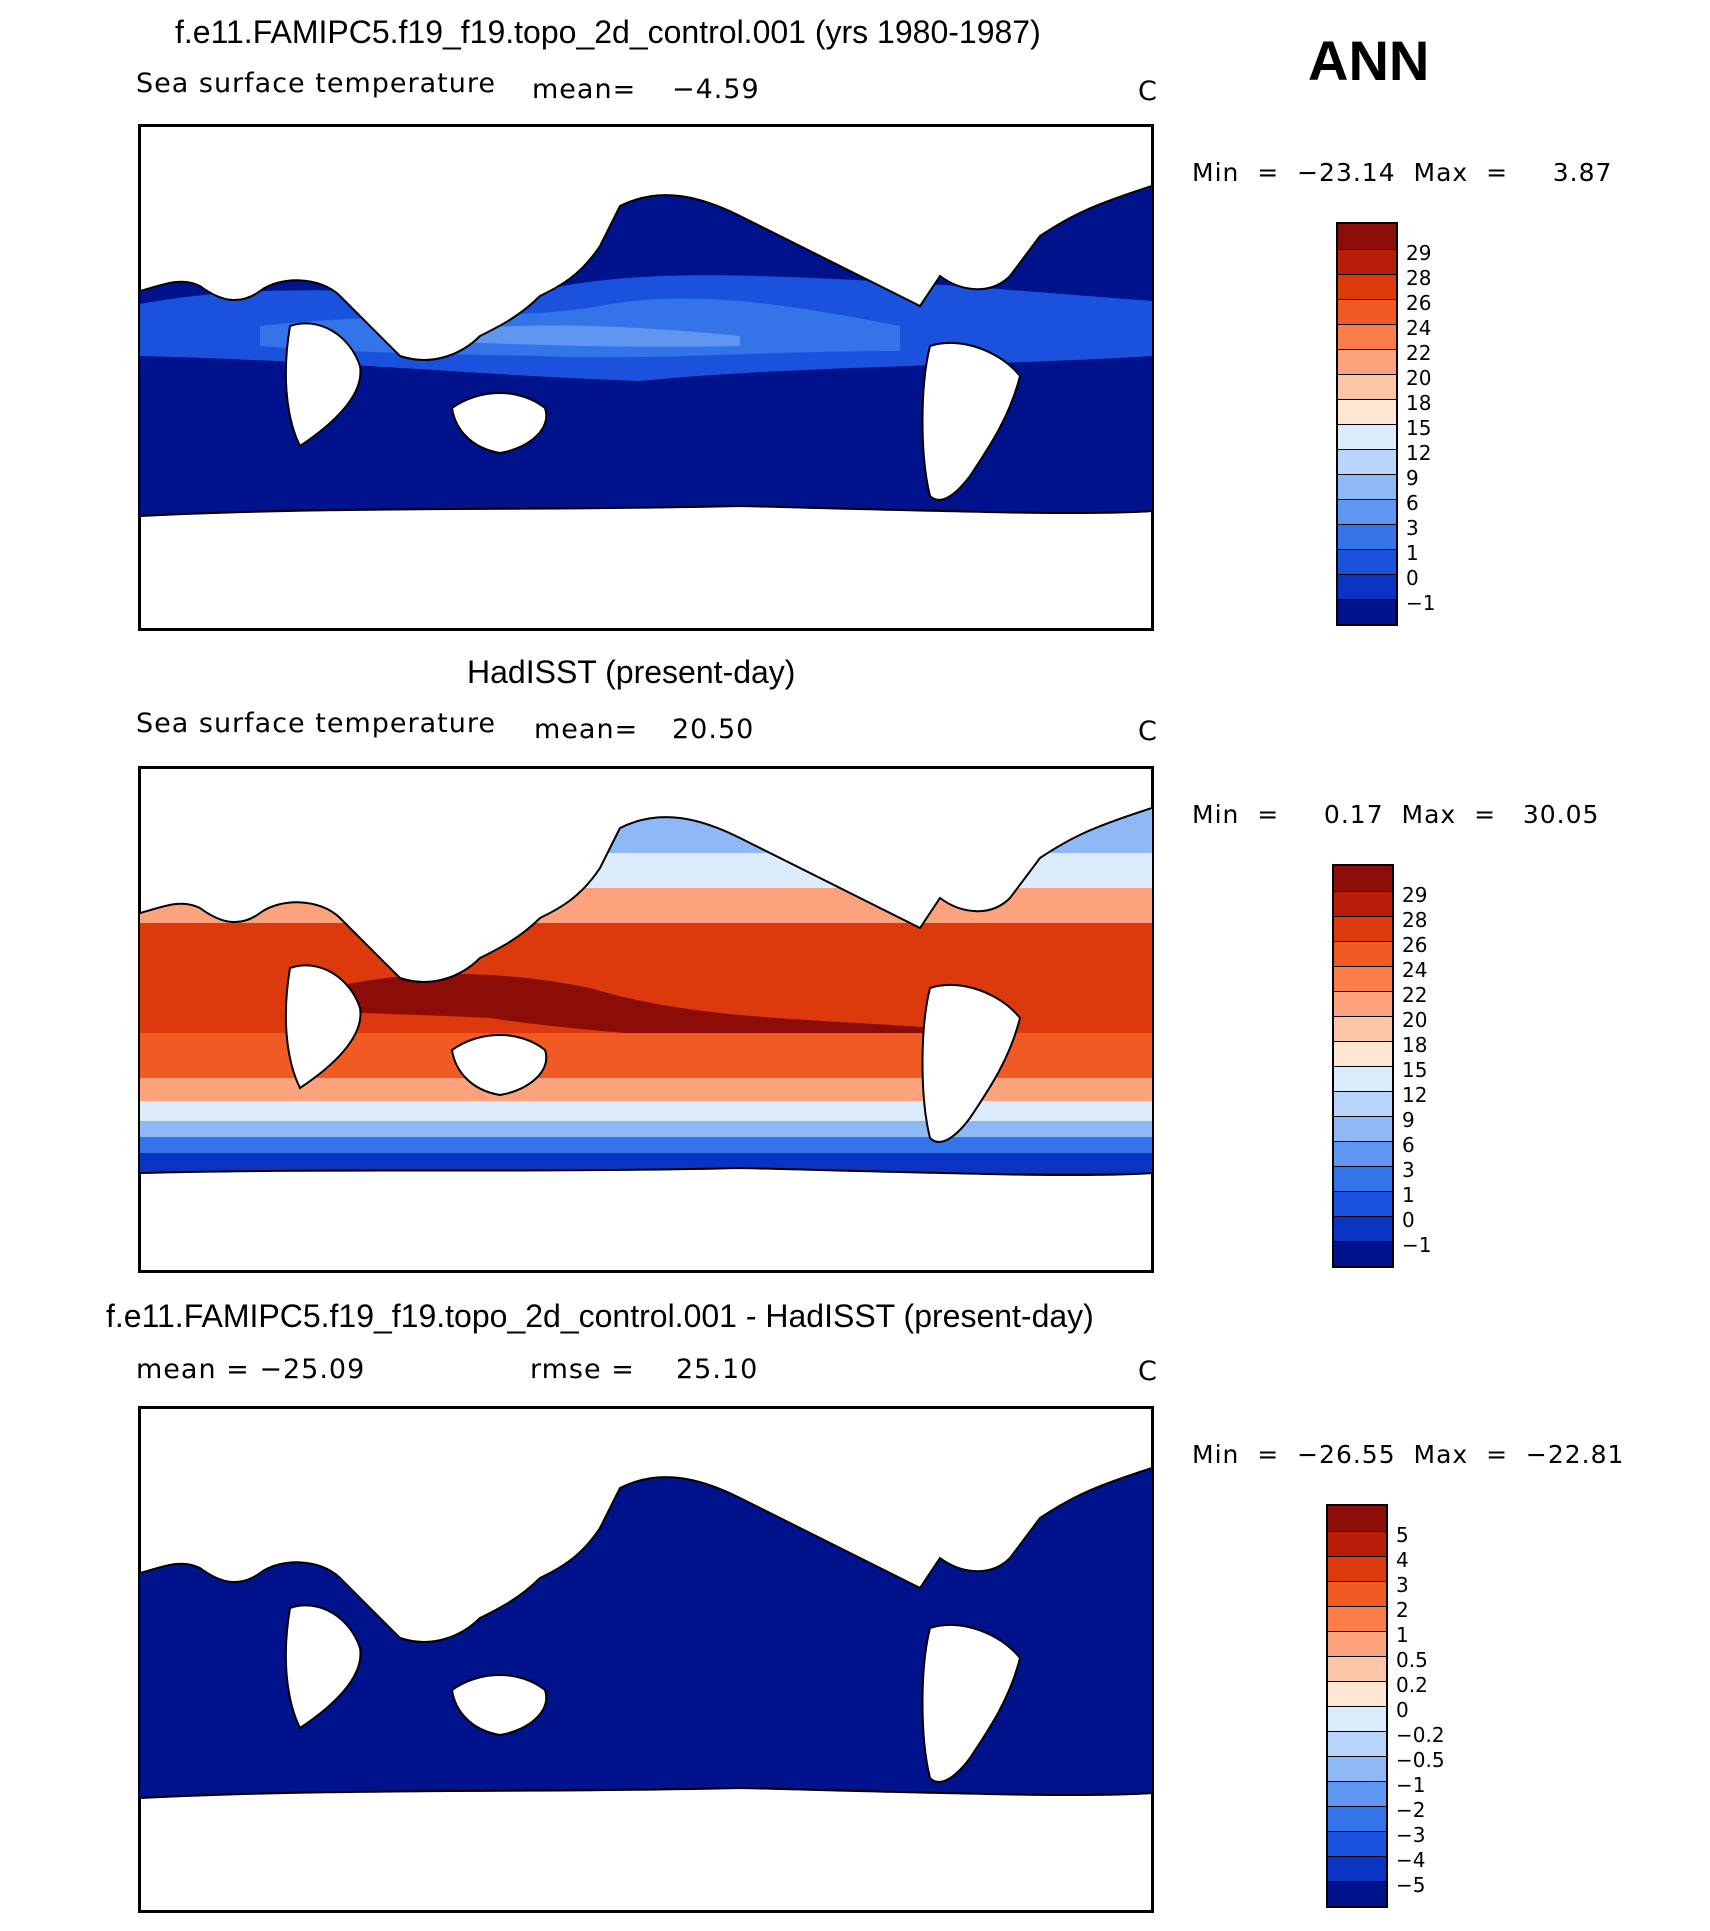 The width and height of the screenshot is (1710, 1931). What do you see at coordinates (713, 729) in the screenshot?
I see `panel2-mean-value: 20.50` at bounding box center [713, 729].